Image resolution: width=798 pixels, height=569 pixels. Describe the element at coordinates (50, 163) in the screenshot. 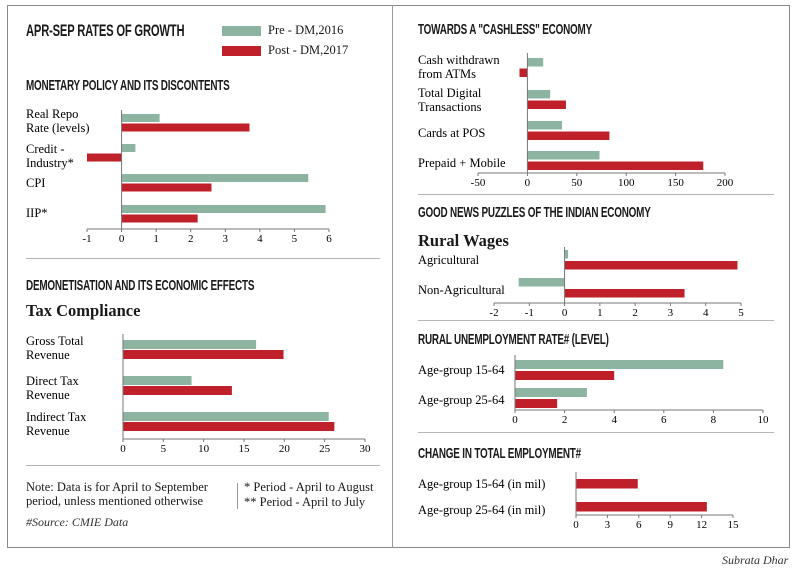

I see `category-label: Industry*` at that location.